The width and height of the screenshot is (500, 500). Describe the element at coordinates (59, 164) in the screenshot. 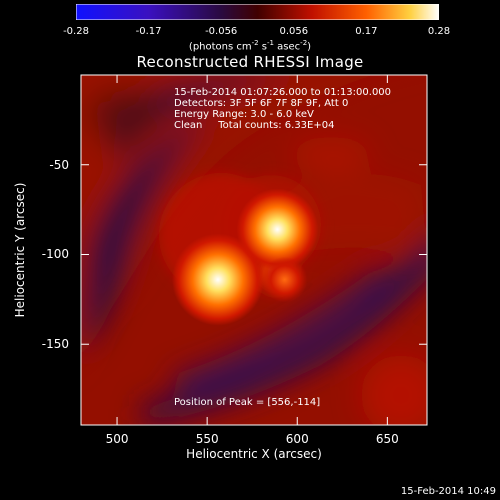

I see `y-tick-label: -50` at that location.